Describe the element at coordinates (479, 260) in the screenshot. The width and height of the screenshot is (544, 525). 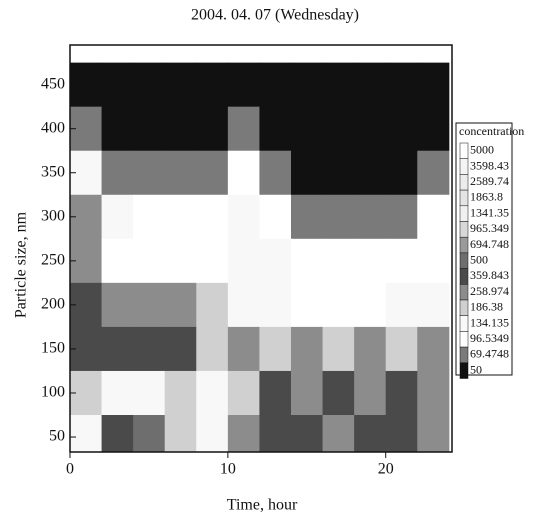
I see `legend-label: 500` at that location.